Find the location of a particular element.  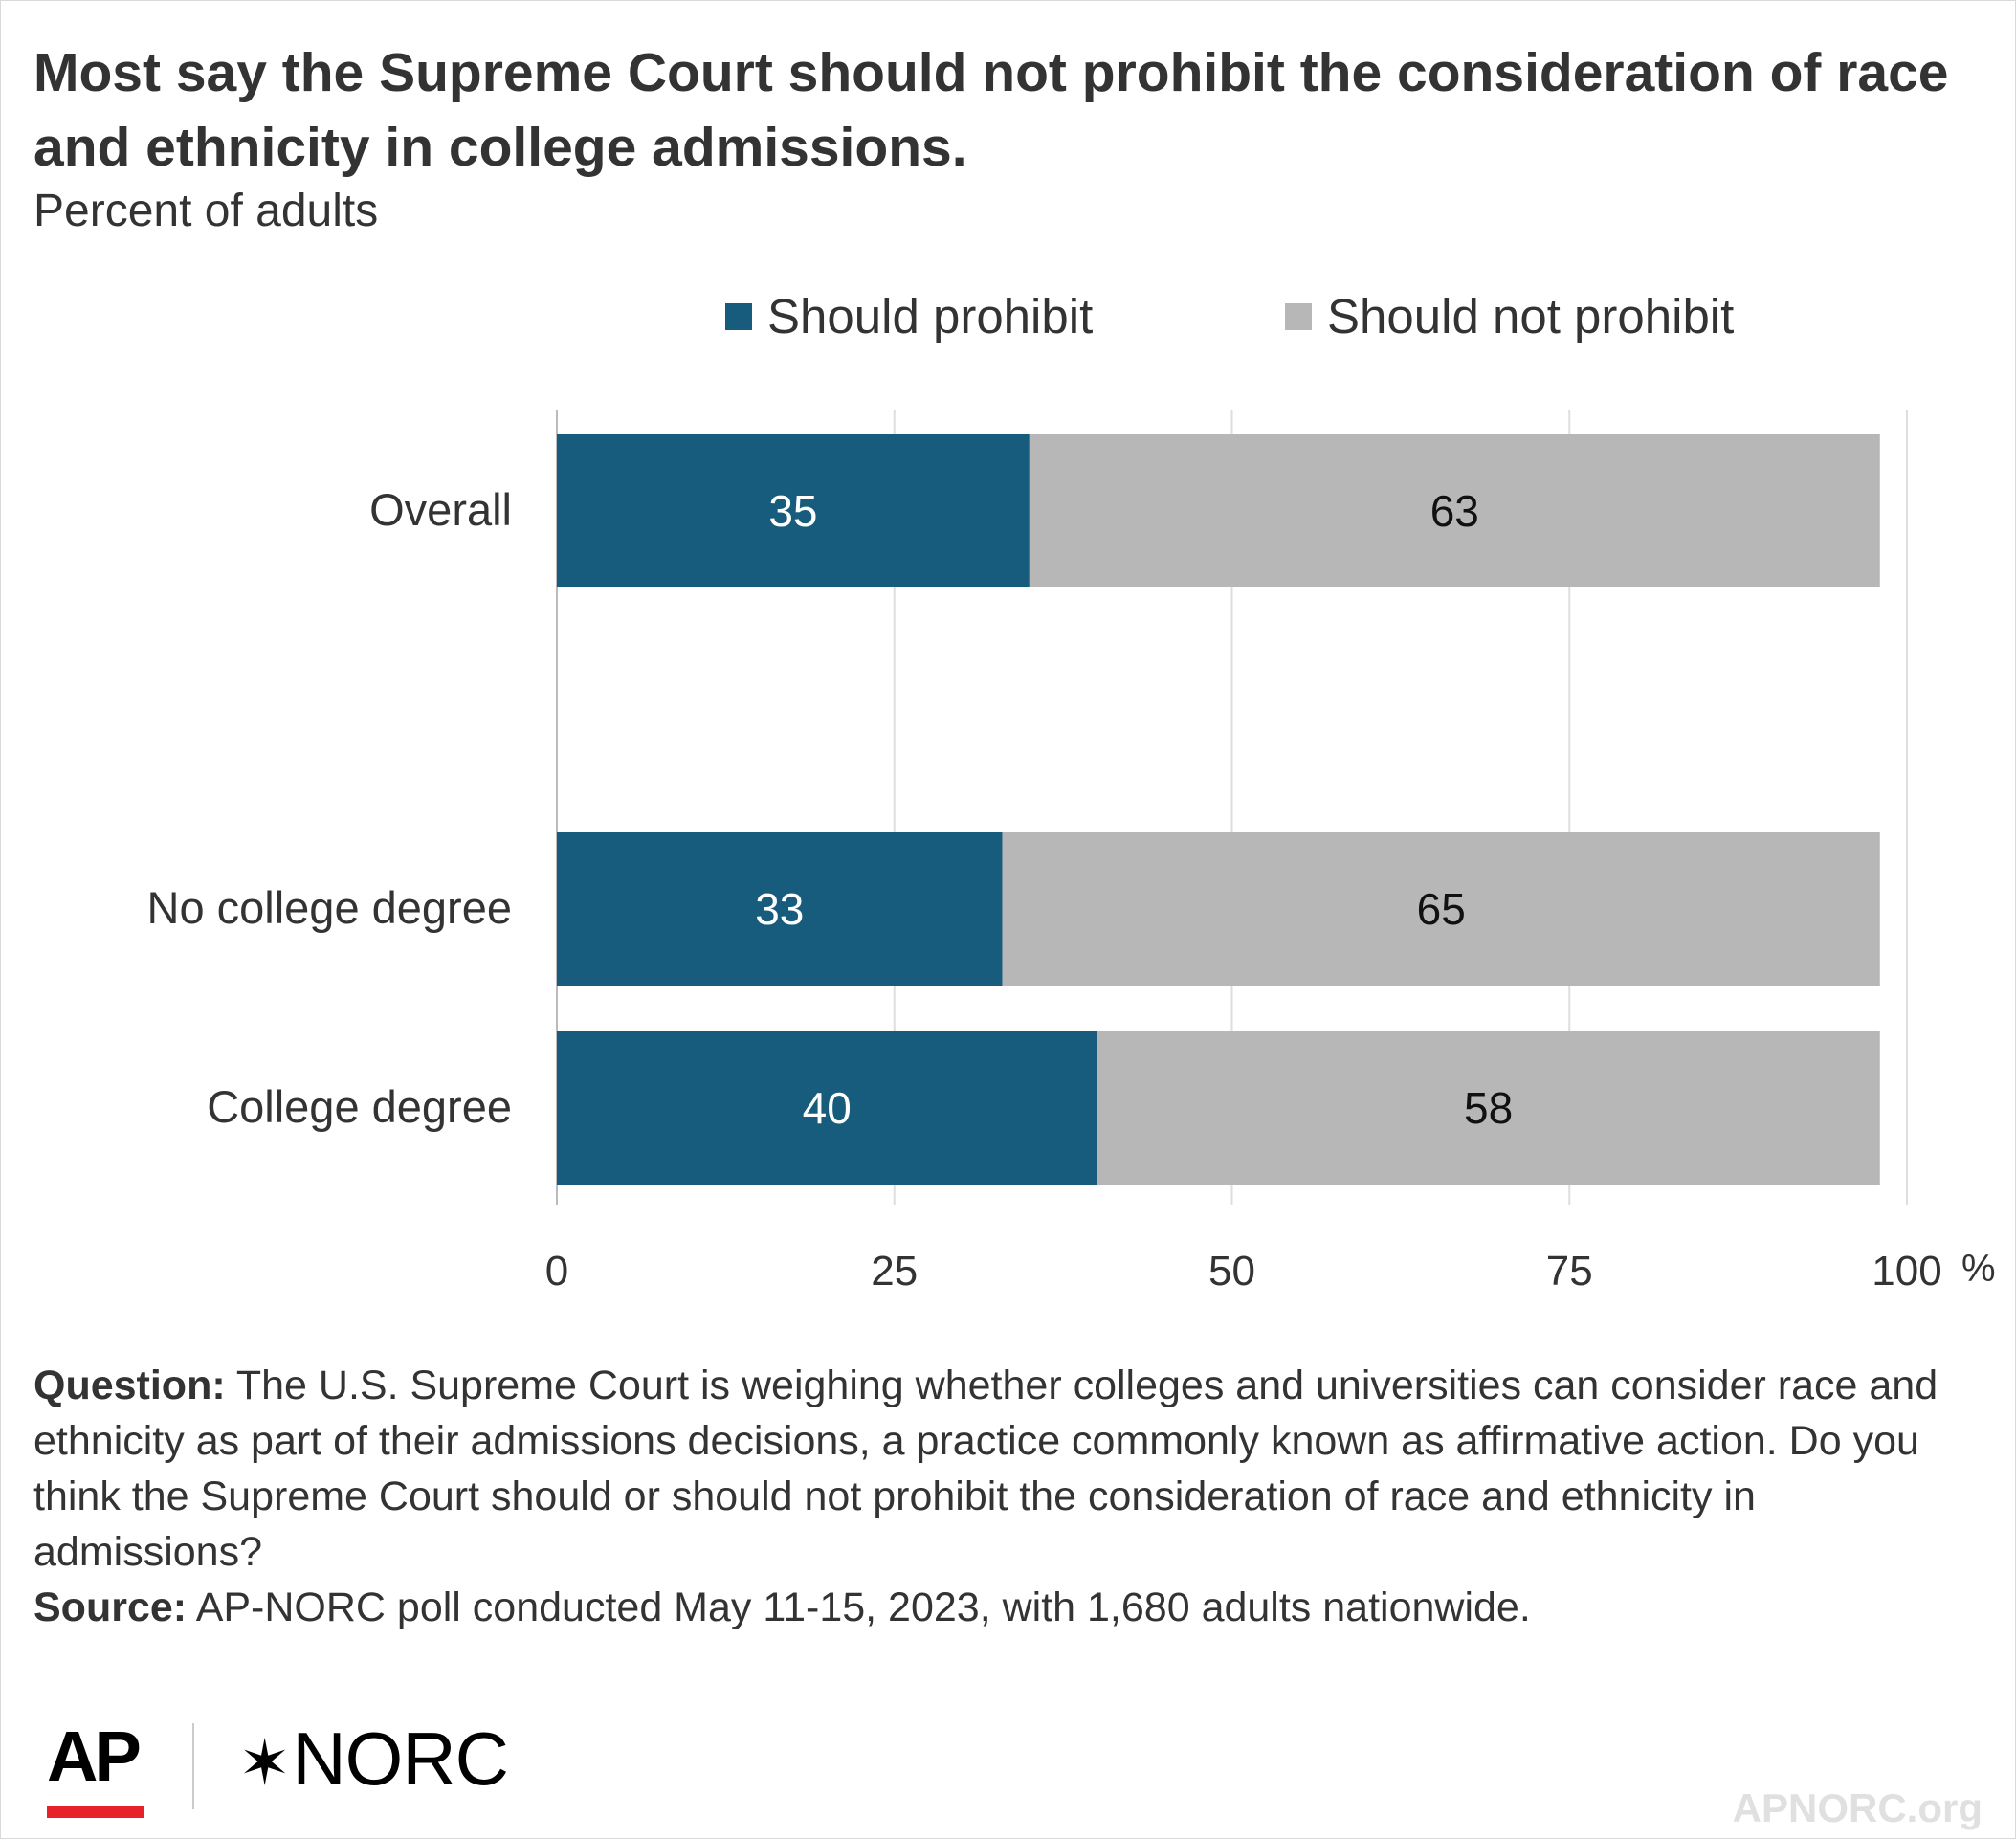

site-url: APNORC.org is located at coordinates (1857, 1808).